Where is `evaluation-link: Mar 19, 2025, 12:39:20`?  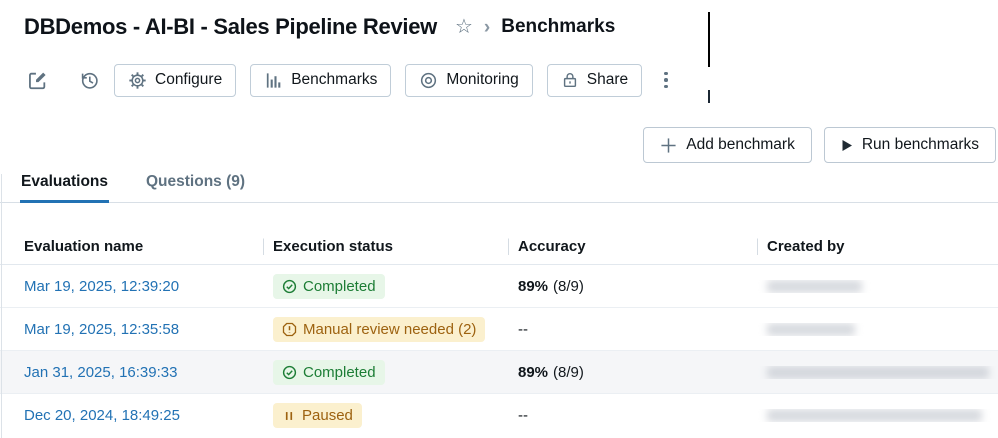 evaluation-link: Mar 19, 2025, 12:39:20 is located at coordinates (102, 286).